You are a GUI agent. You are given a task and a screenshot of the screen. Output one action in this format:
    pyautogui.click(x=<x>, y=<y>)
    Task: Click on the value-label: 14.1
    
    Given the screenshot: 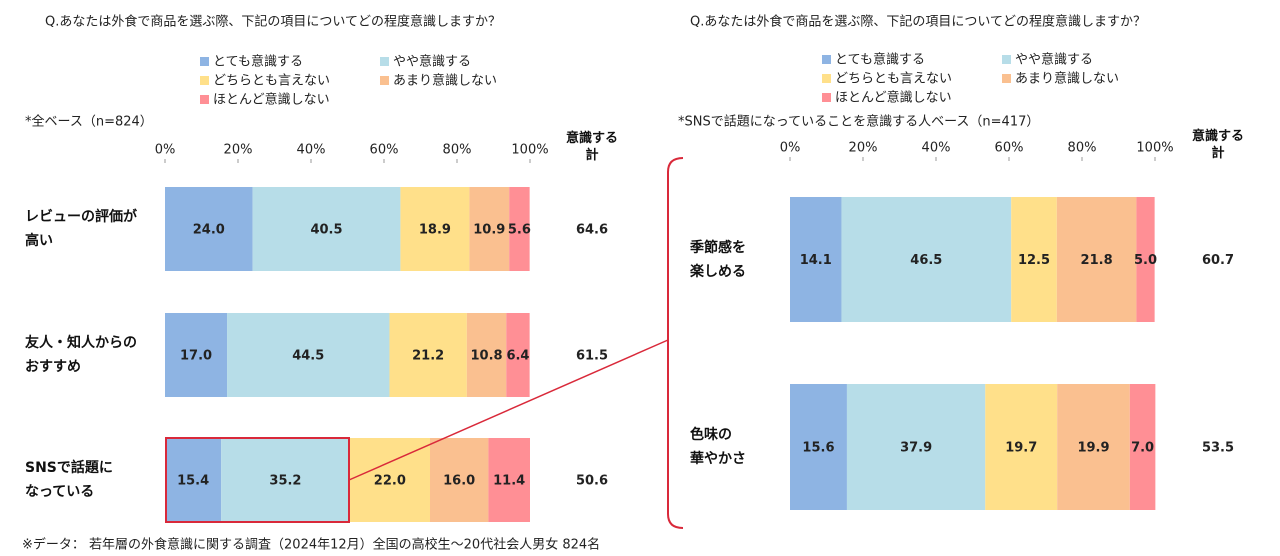 What is the action you would take?
    pyautogui.click(x=816, y=260)
    